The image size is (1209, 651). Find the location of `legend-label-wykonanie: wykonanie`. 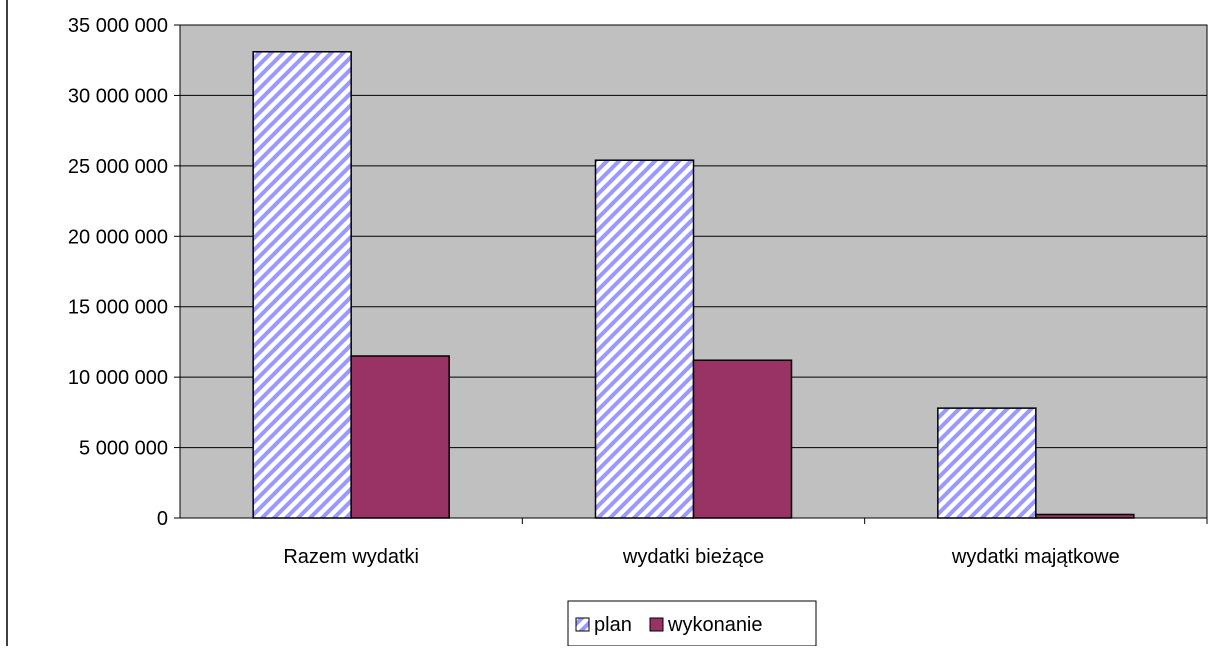

legend-label-wykonanie: wykonanie is located at coordinates (715, 625).